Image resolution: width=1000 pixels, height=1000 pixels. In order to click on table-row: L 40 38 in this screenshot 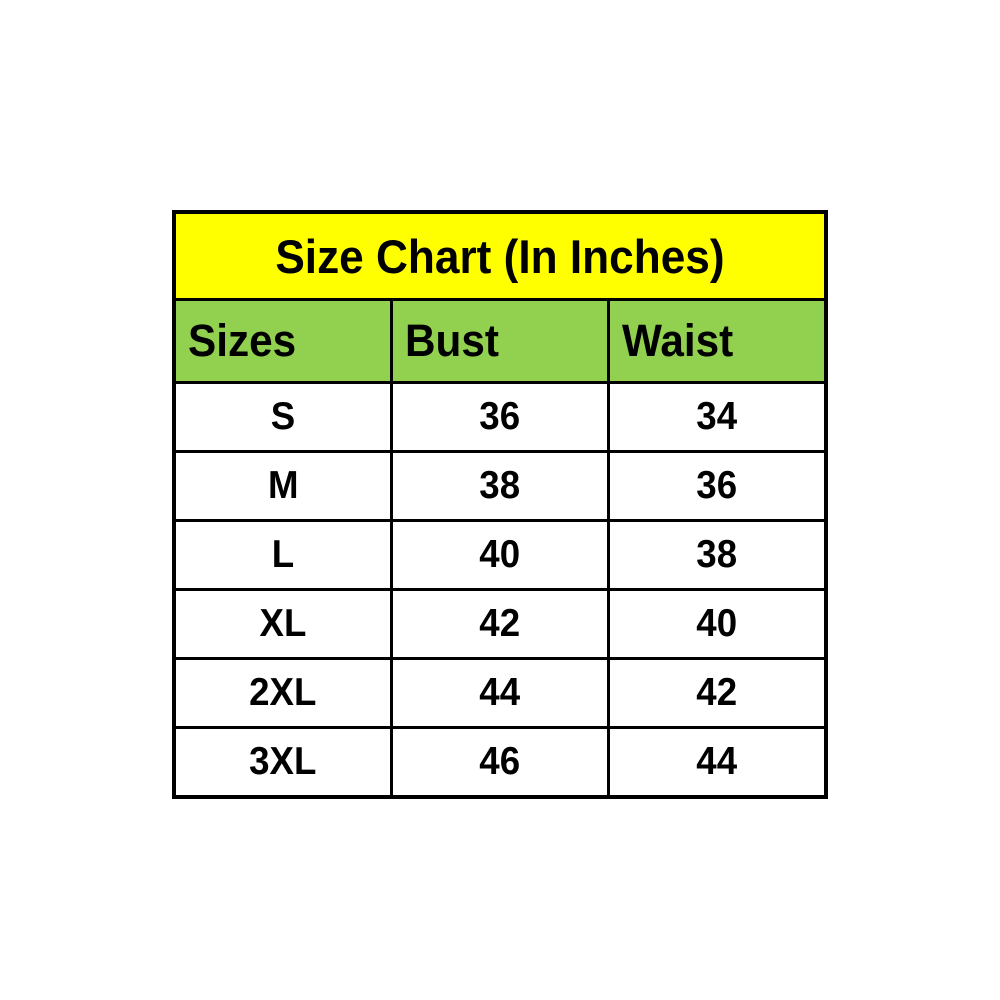, I will do `click(500, 555)`.